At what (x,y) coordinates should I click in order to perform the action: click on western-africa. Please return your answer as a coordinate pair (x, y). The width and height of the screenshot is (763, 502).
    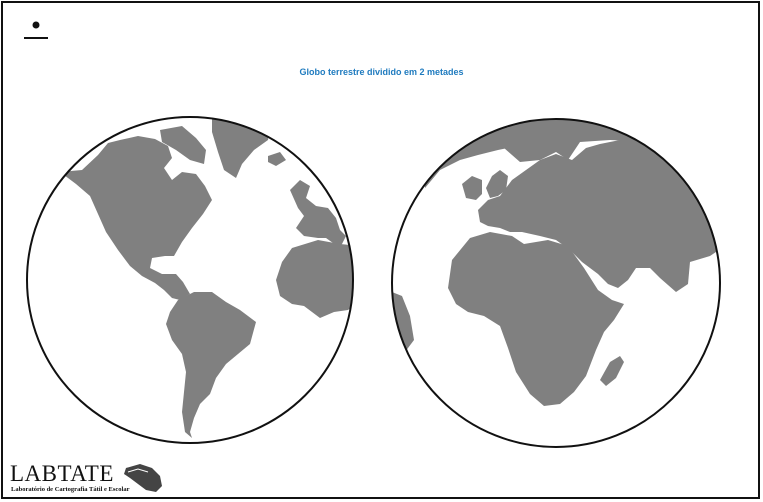
    Looking at the image, I should click on (314, 279).